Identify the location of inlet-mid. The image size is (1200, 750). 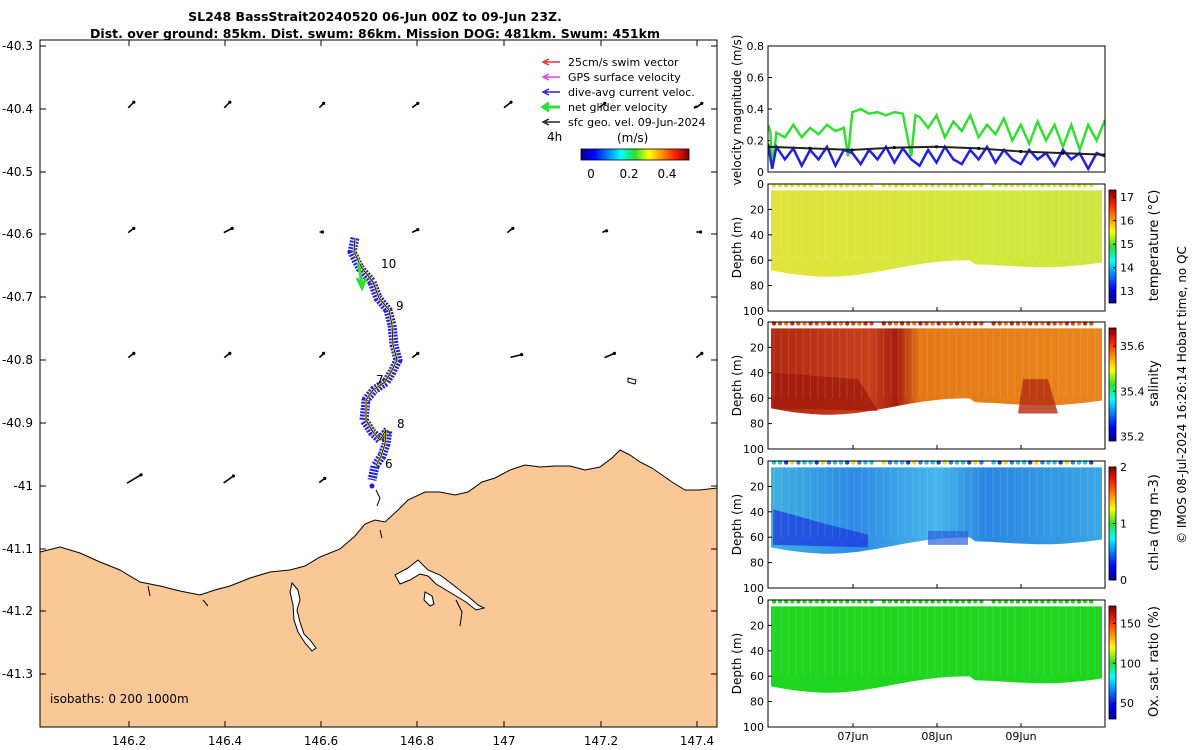
(429, 599).